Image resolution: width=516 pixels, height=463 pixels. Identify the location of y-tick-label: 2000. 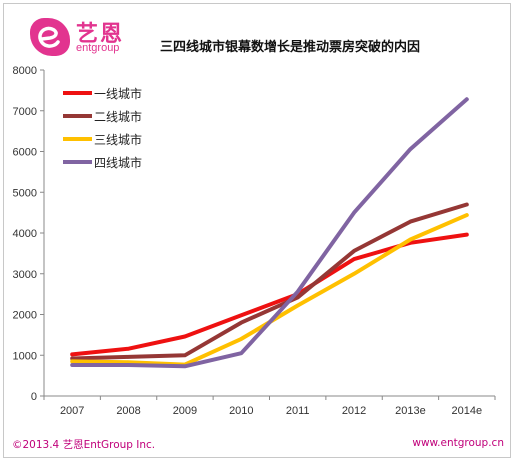
(25, 316).